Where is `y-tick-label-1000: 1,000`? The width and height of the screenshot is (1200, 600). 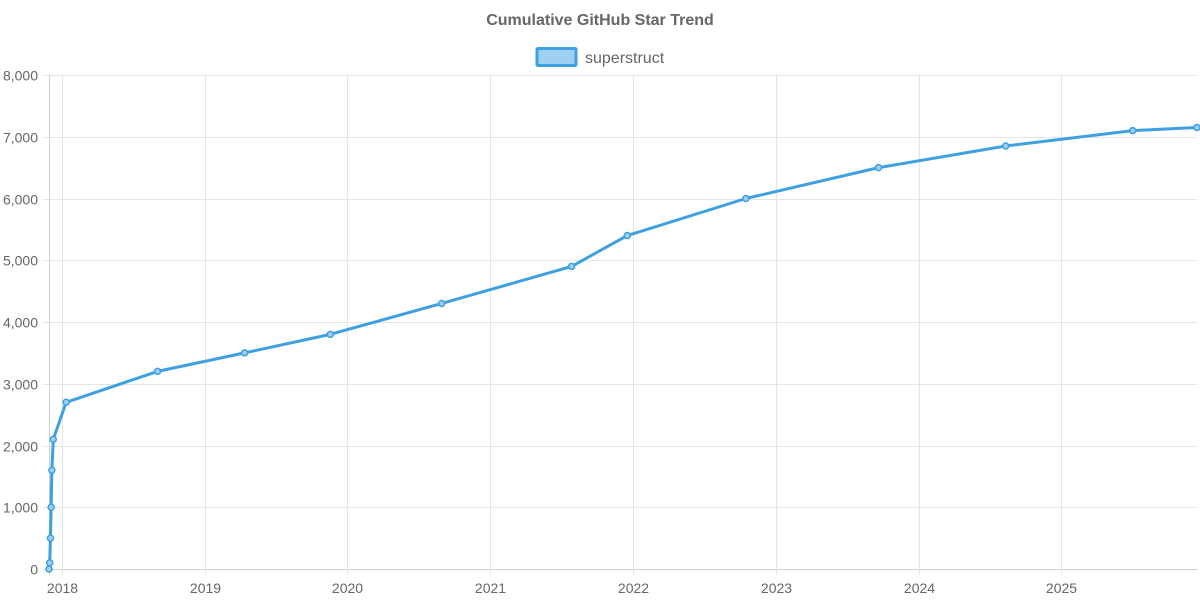 y-tick-label-1000: 1,000 is located at coordinates (20, 508).